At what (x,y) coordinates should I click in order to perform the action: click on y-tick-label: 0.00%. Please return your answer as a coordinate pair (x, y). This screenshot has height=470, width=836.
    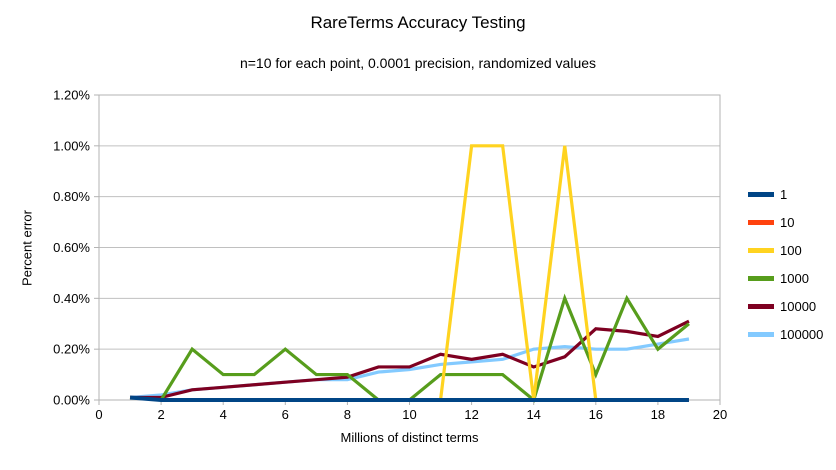
    Looking at the image, I should click on (71, 400).